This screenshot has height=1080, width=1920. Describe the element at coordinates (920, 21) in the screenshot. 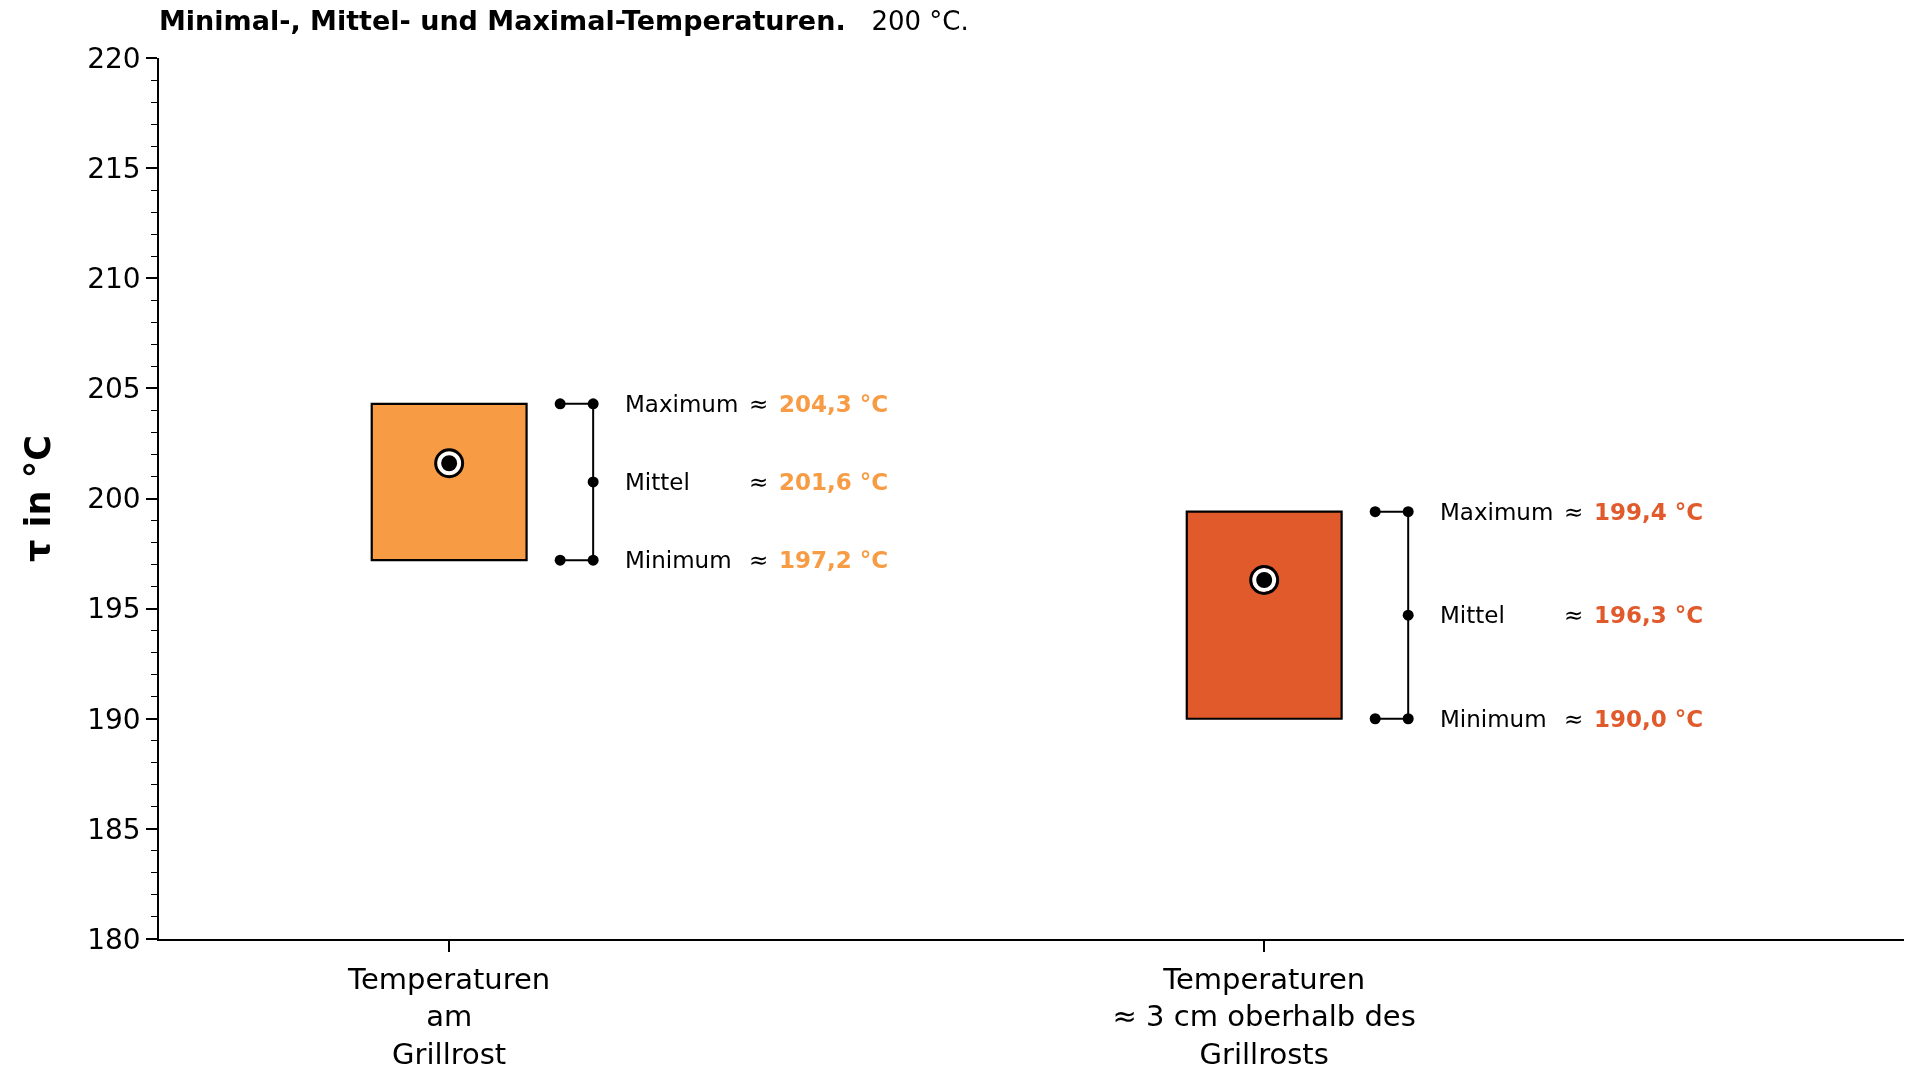

I see `chart-subtitle: 200 °C.` at that location.